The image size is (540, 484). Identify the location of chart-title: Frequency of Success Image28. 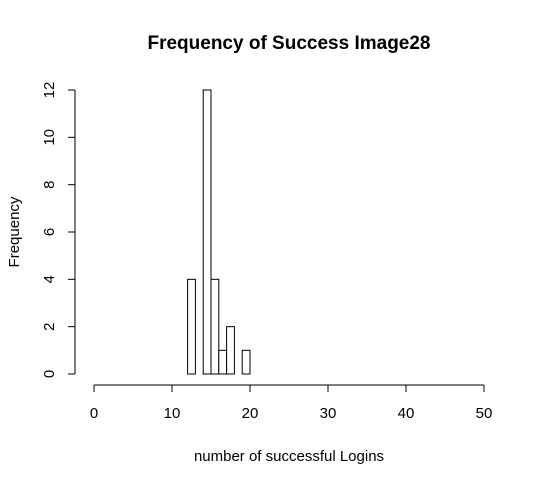
(288, 43).